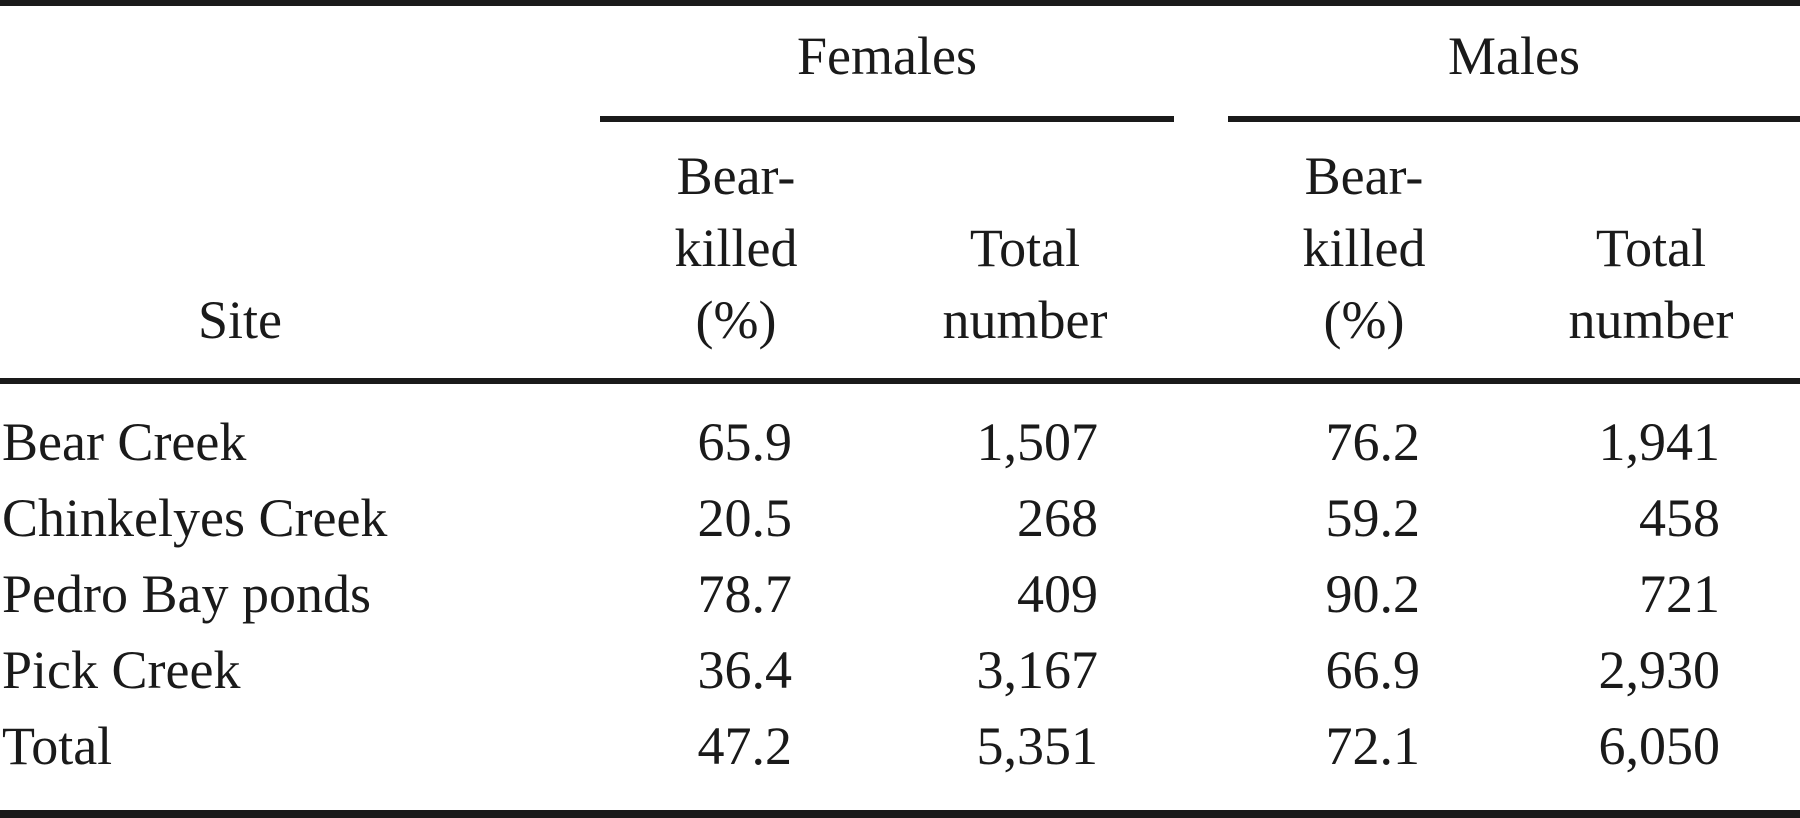  I want to click on female-bear-killed-value: 36.4, so click(745, 670).